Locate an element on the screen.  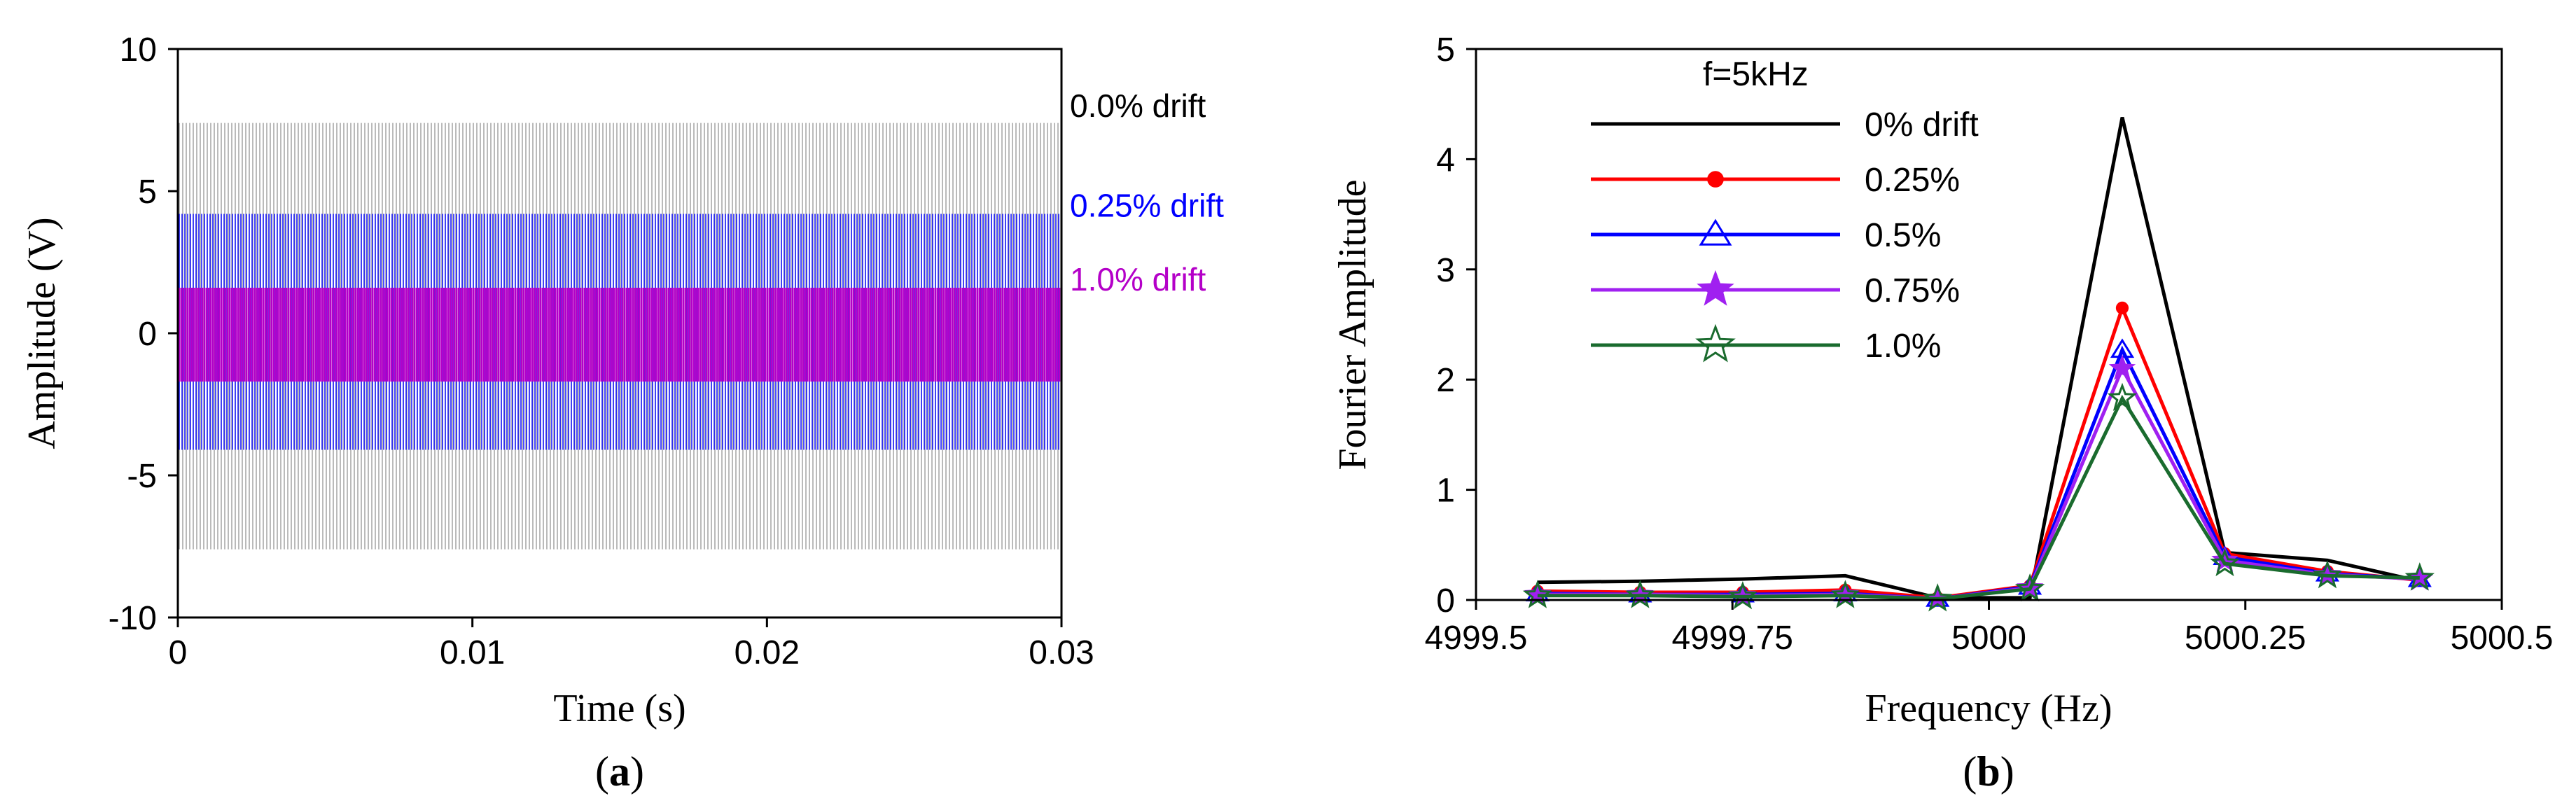
chart-b-legend-item-2: 0.25% is located at coordinates (1775, 180).